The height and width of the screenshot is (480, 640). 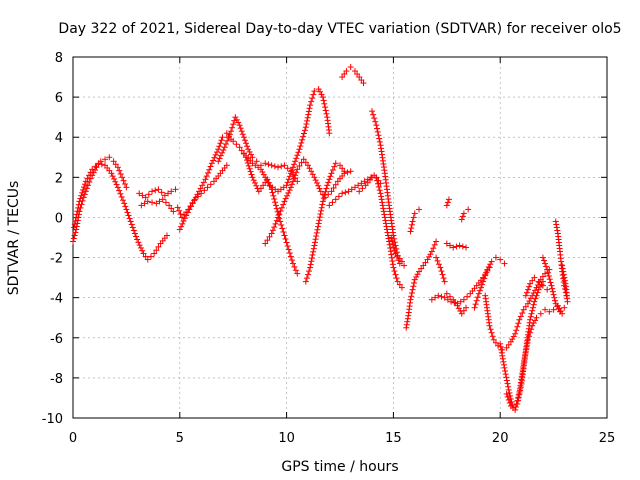 What do you see at coordinates (59, 218) in the screenshot?
I see `y-tick-label: 0` at bounding box center [59, 218].